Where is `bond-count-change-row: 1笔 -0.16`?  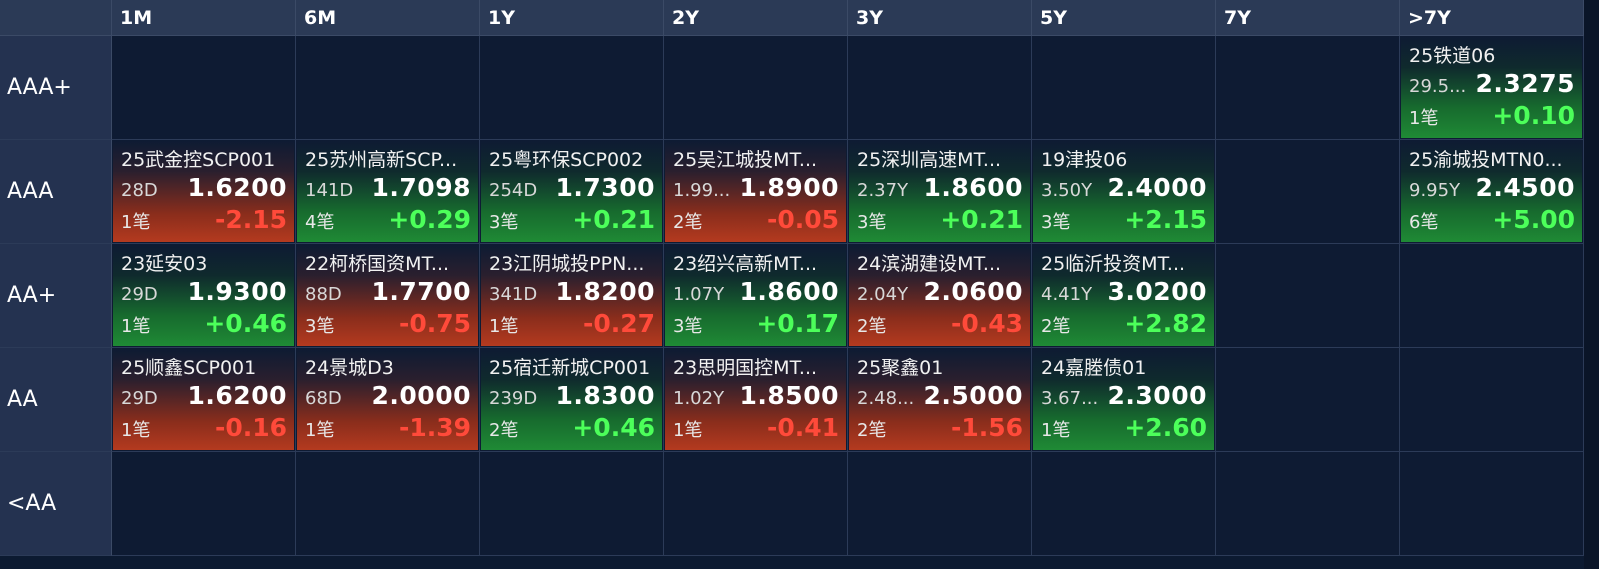
bond-count-change-row: 1笔 -0.16 is located at coordinates (204, 428).